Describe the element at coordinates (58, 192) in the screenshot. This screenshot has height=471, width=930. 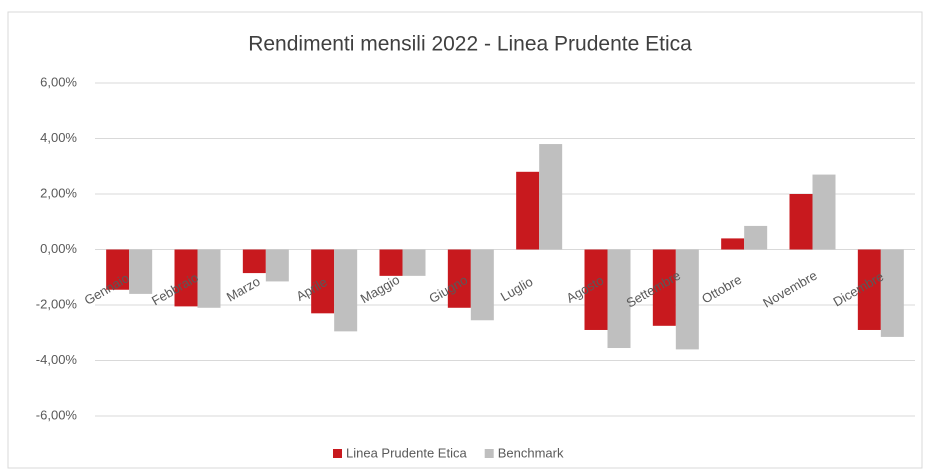
I see `y-tick-label: 2,00%` at that location.